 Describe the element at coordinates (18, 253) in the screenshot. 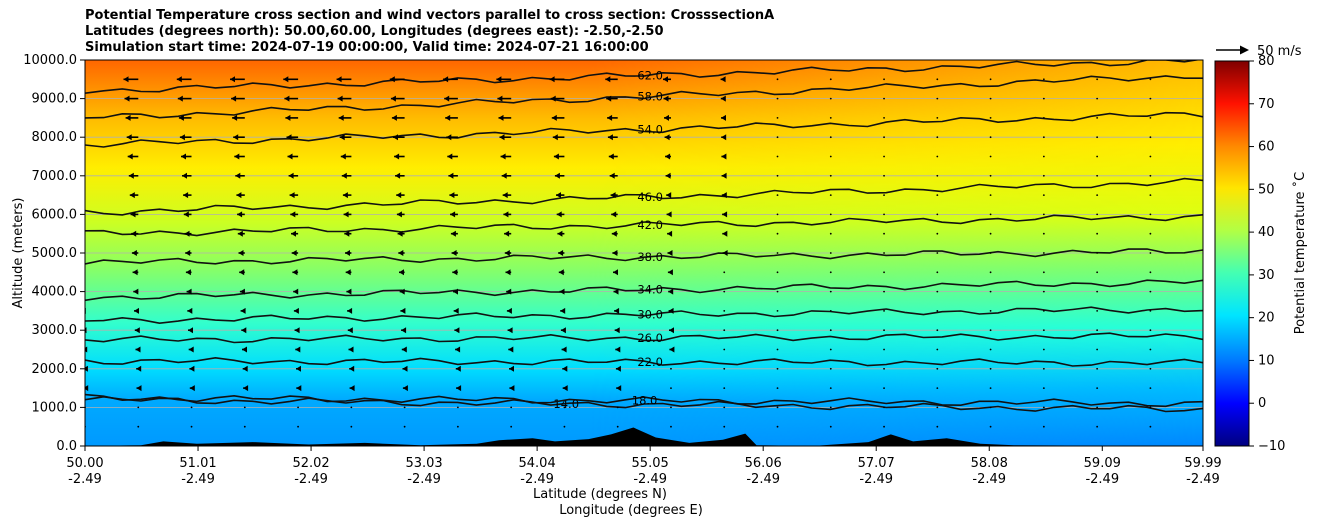

I see `y-axis-label: Altitude (meters)` at that location.